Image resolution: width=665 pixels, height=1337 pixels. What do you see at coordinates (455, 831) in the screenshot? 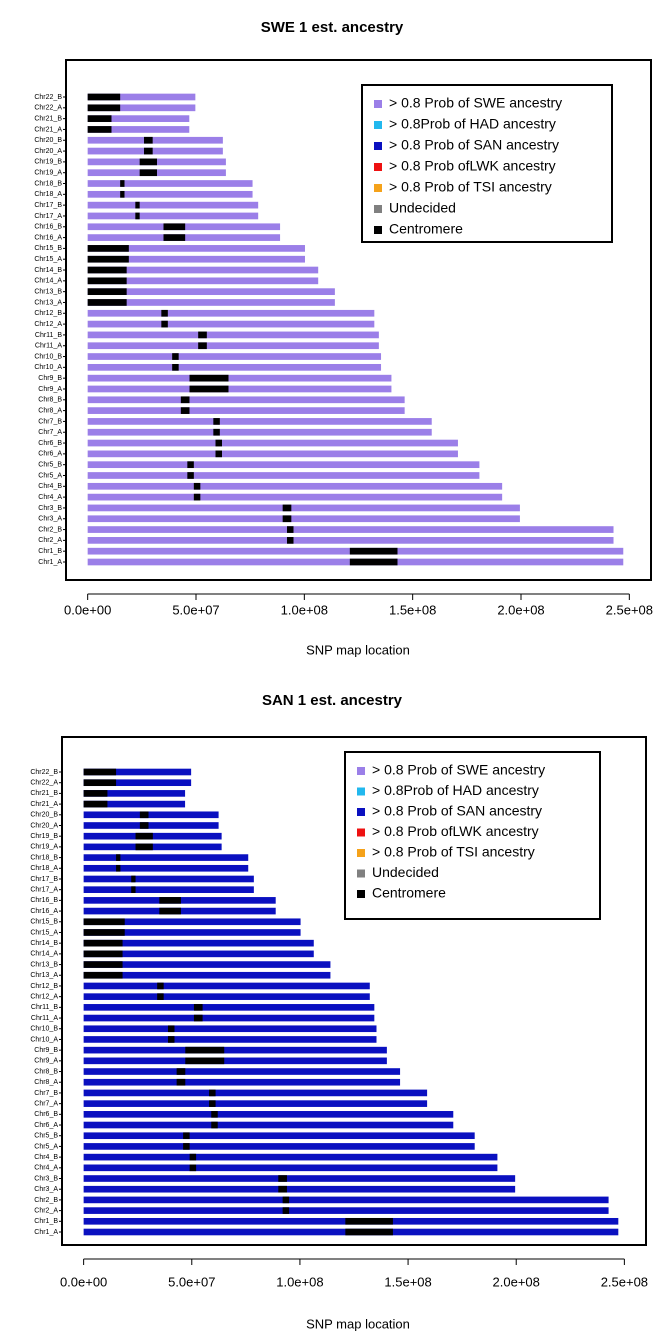
I see `legend-label: > 0.8 Prob ofLWK ancestry` at bounding box center [455, 831].